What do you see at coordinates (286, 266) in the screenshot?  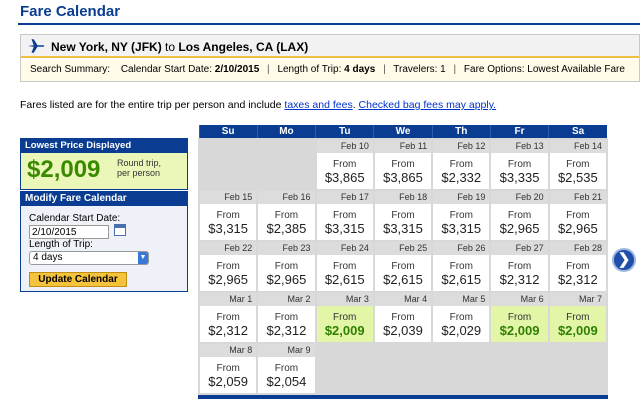 I see `calendar-day-cell: Feb 23 From $2,965` at bounding box center [286, 266].